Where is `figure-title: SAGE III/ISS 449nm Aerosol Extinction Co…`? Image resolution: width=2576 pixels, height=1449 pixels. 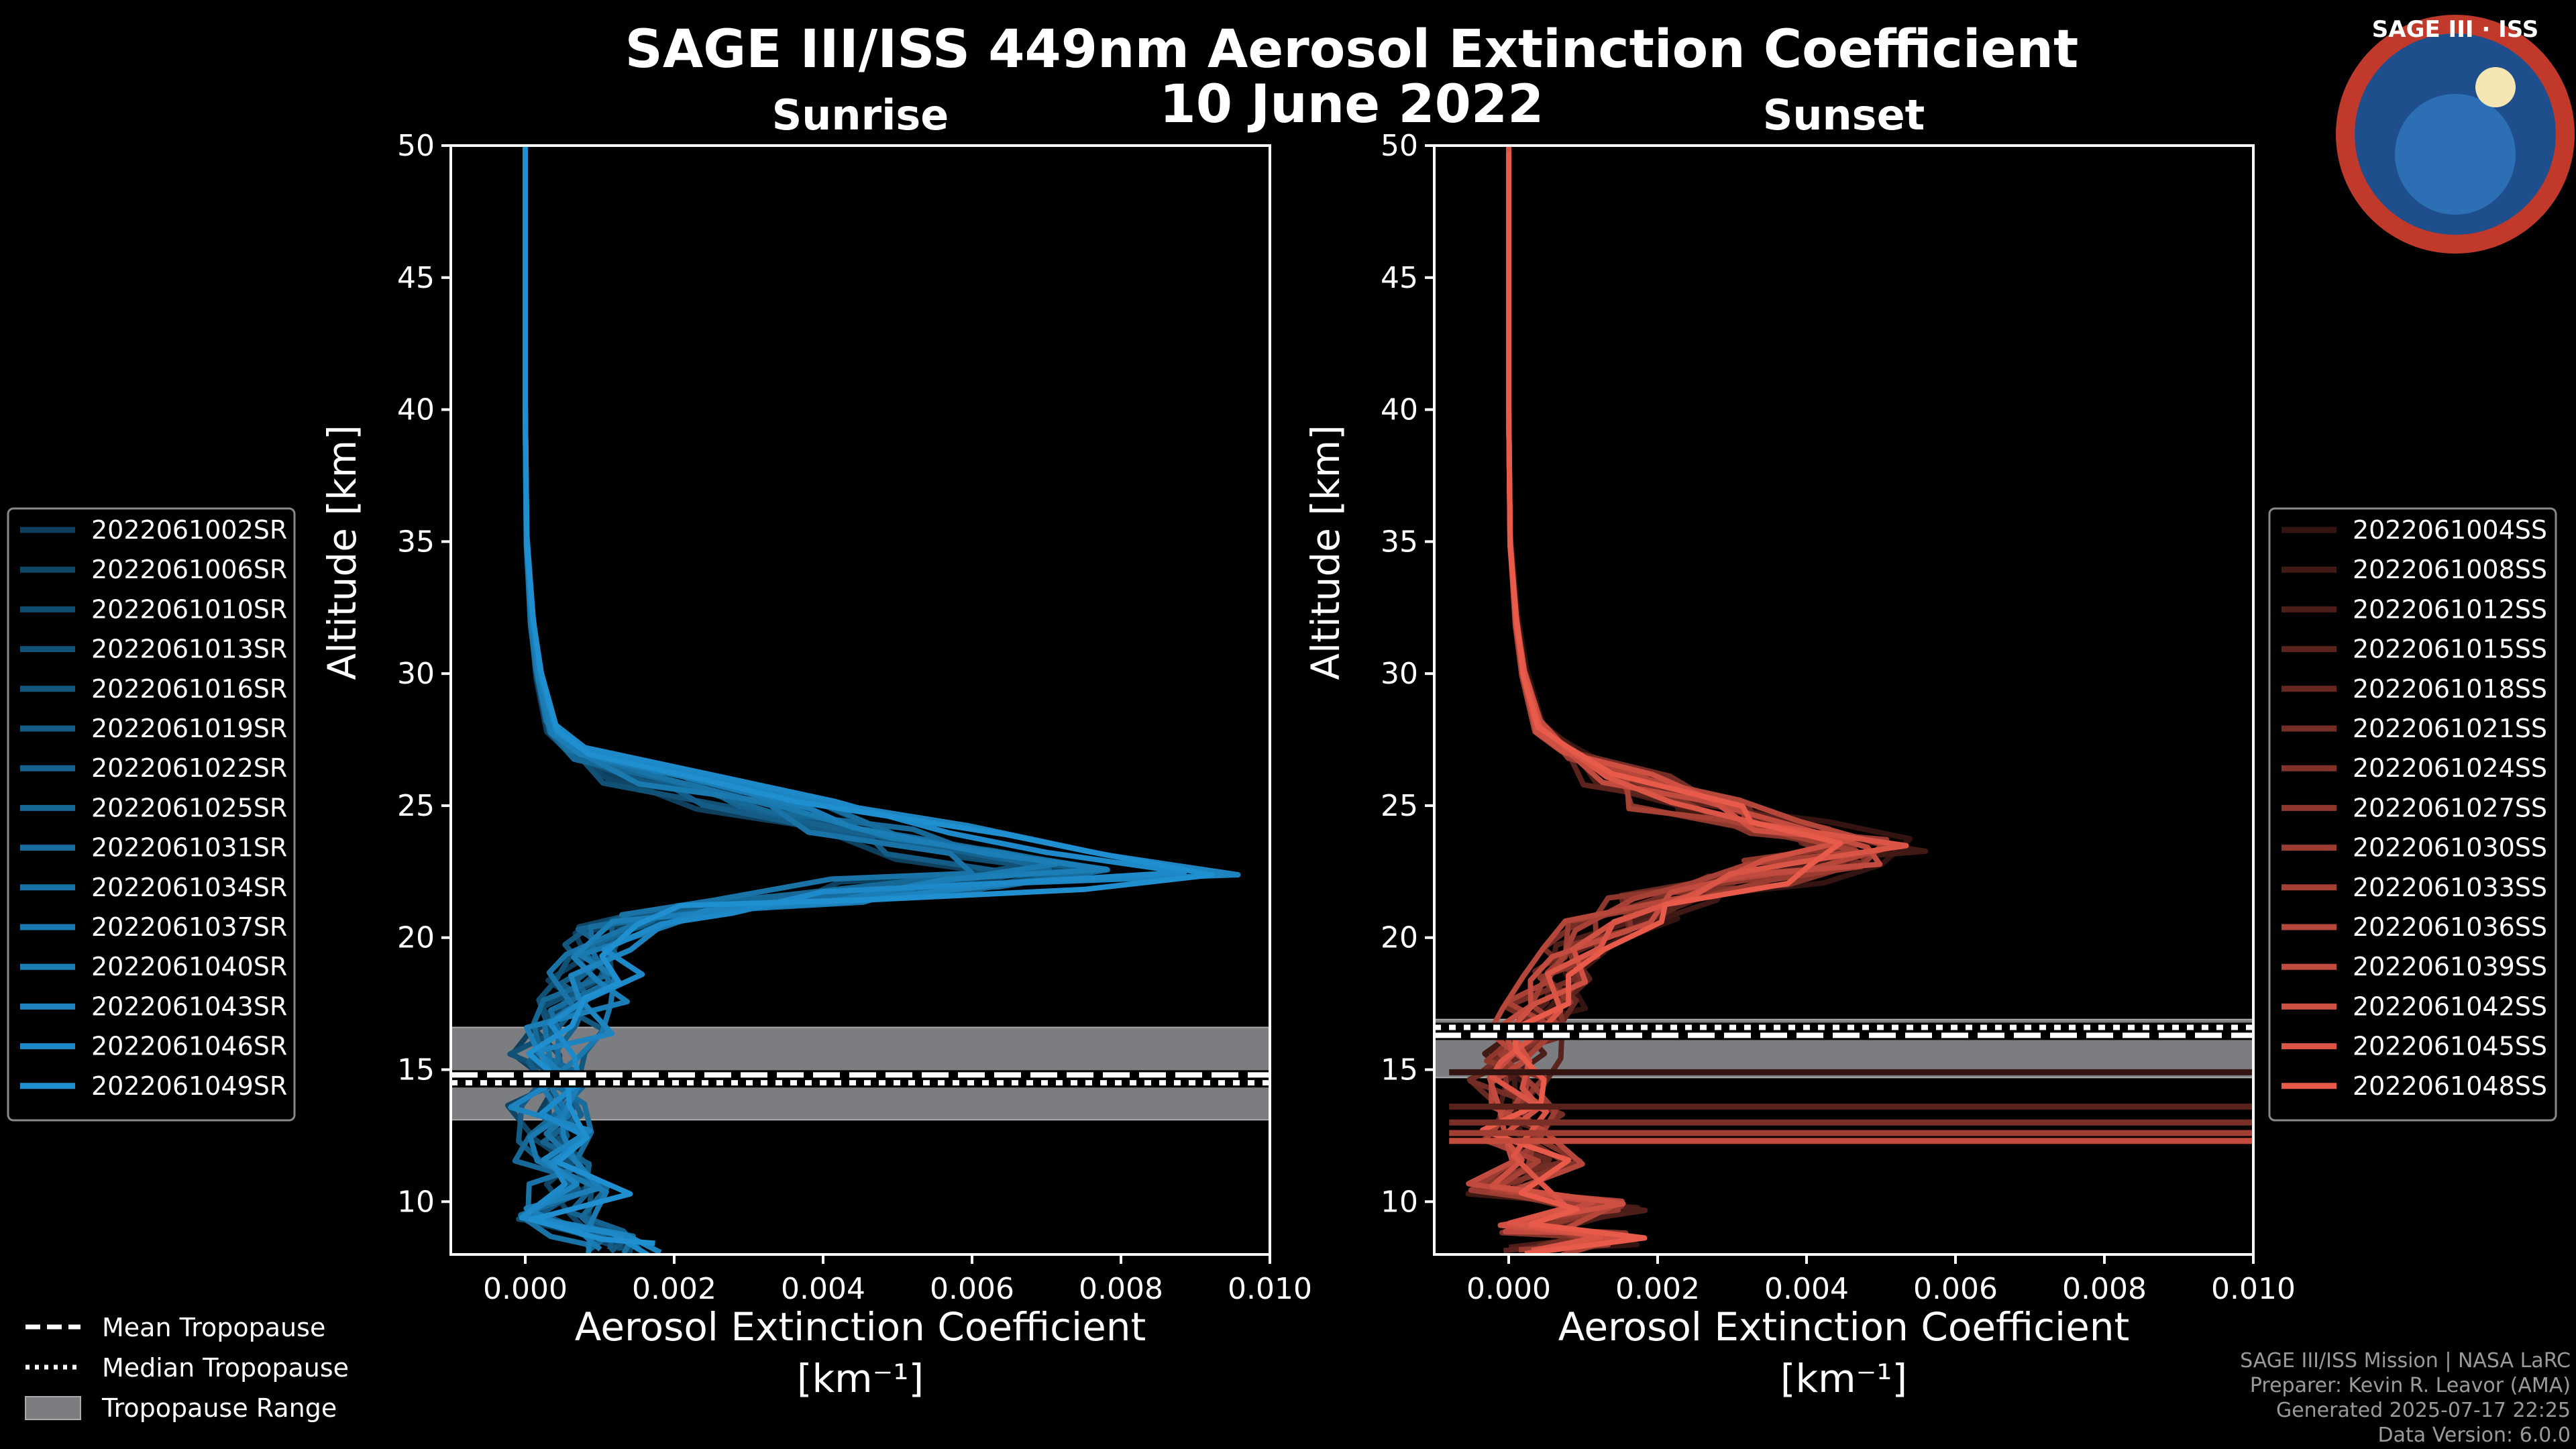 figure-title: SAGE III/ISS 449nm Aerosol Extinction Co… is located at coordinates (1352, 49).